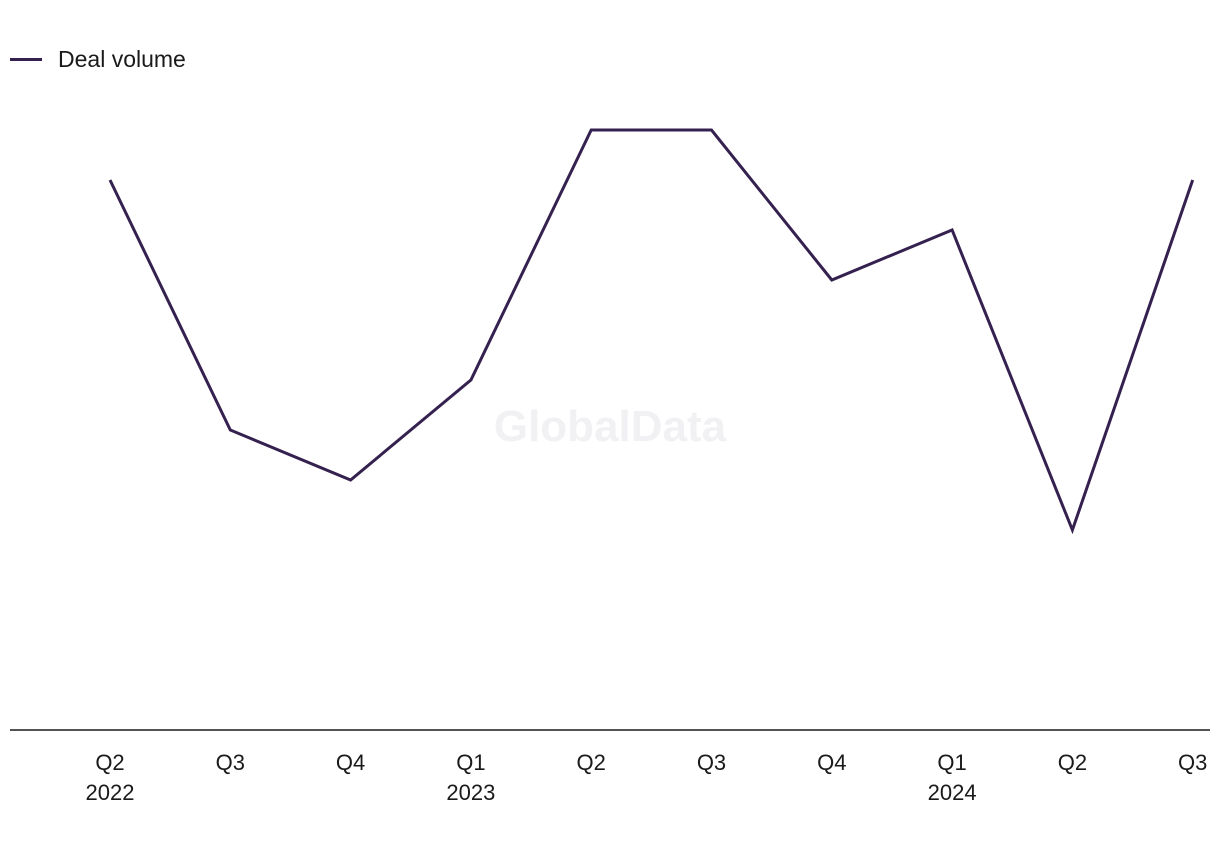  What do you see at coordinates (952, 792) in the screenshot?
I see `x-tick-year-label: 2024` at bounding box center [952, 792].